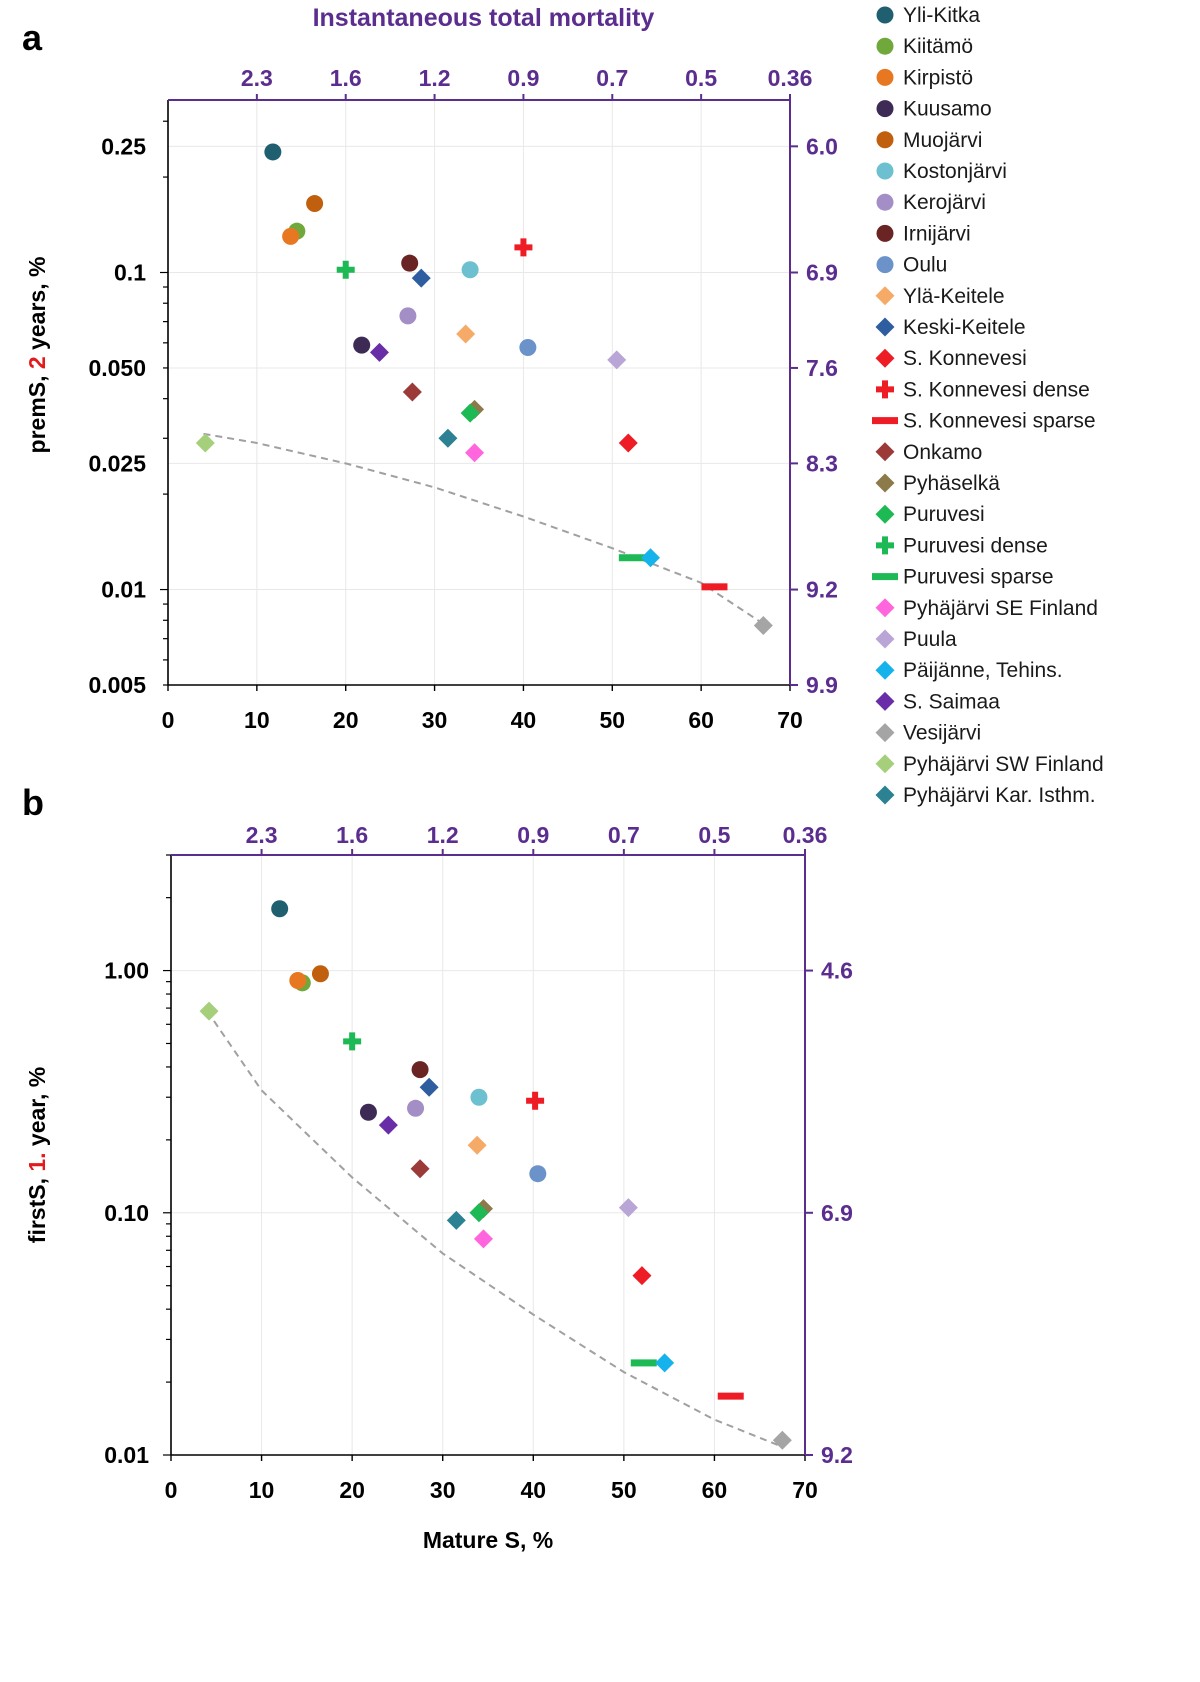 The width and height of the screenshot is (1200, 1682). I want to click on legend-marker-puula, so click(885, 639).